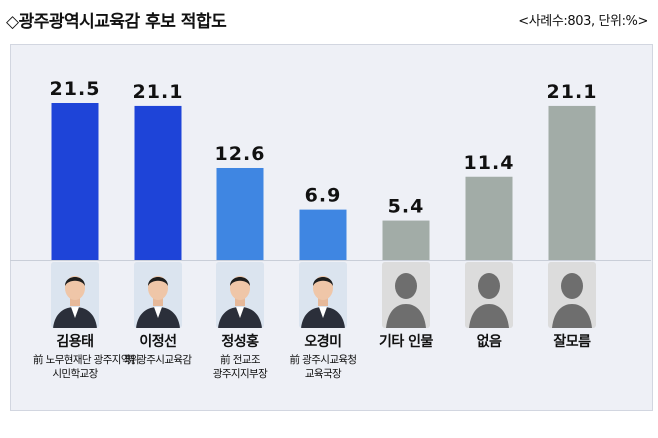  What do you see at coordinates (323, 342) in the screenshot?
I see `candidate-name: 오경미` at bounding box center [323, 342].